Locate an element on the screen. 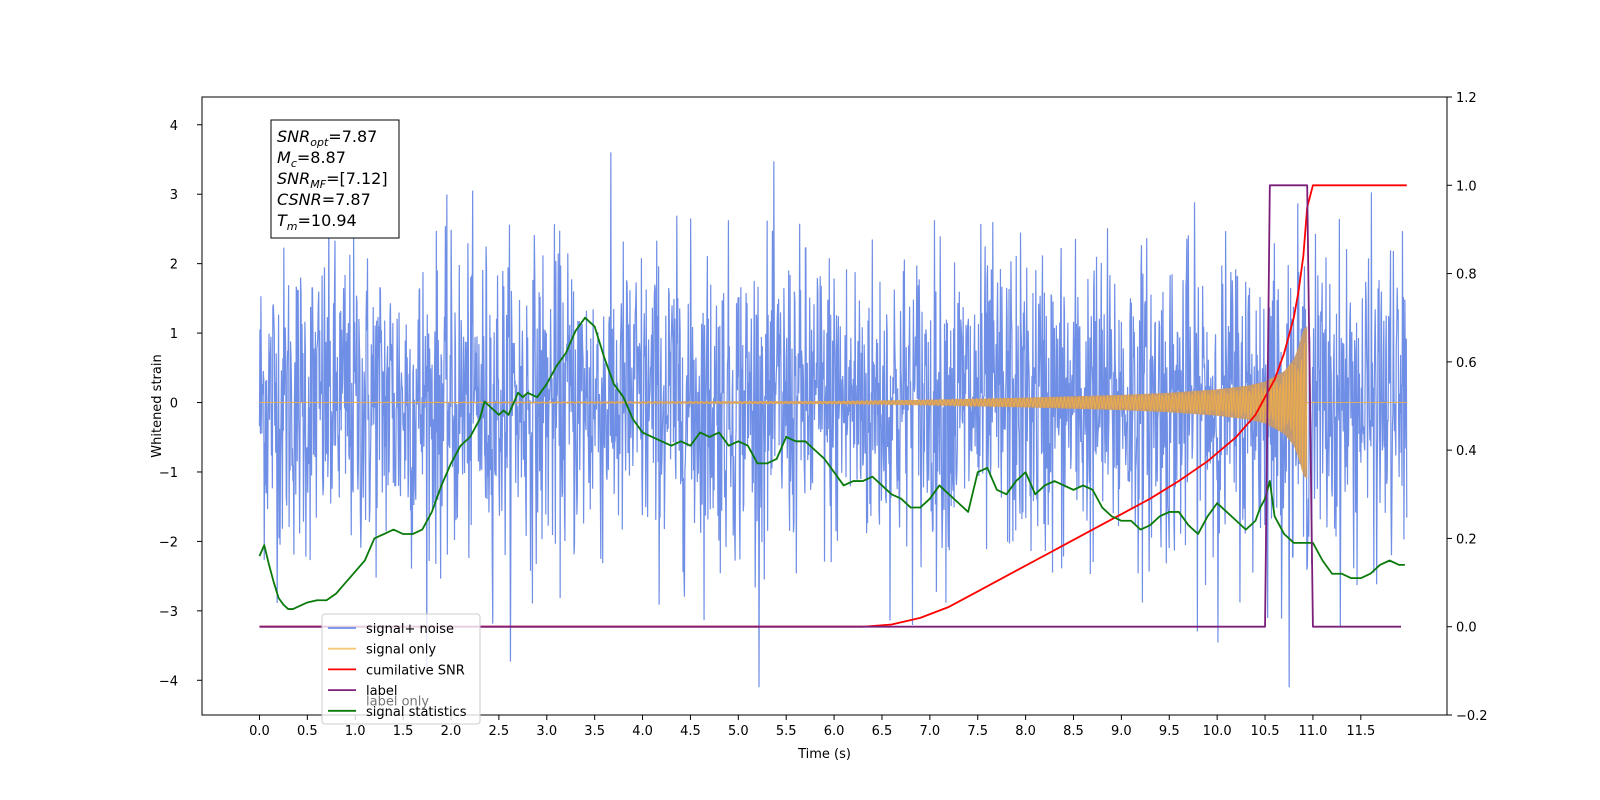 This screenshot has height=800, width=1600. x-tick-label: 6.0 is located at coordinates (834, 731).